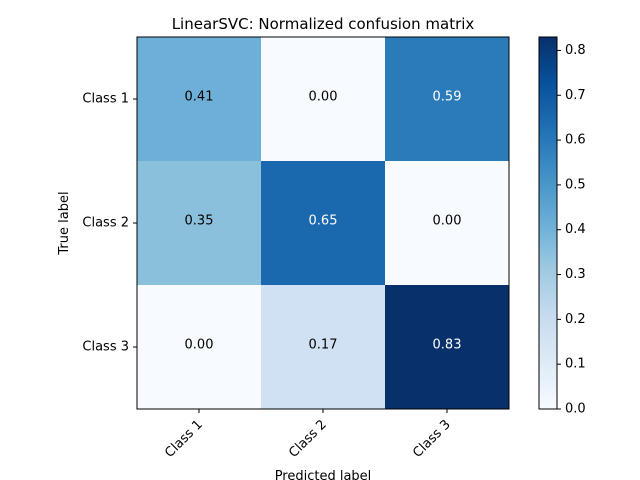  Describe the element at coordinates (323, 24) in the screenshot. I see `chart-title: LinearSVC: Normalized confusion matrix` at that location.